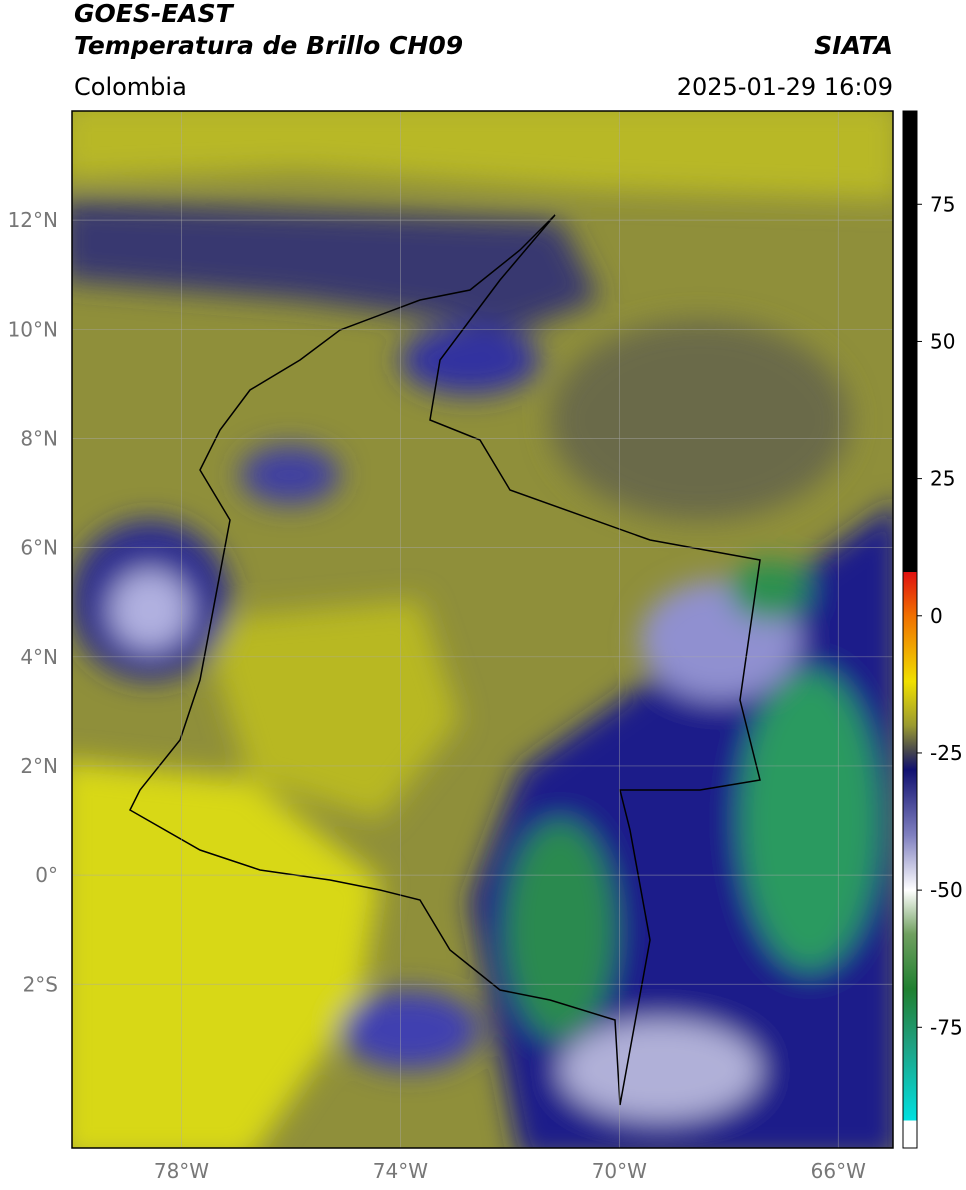 This screenshot has width=966, height=1190. Describe the element at coordinates (942, 479) in the screenshot. I see `colorbar-tick-label: 25` at that location.